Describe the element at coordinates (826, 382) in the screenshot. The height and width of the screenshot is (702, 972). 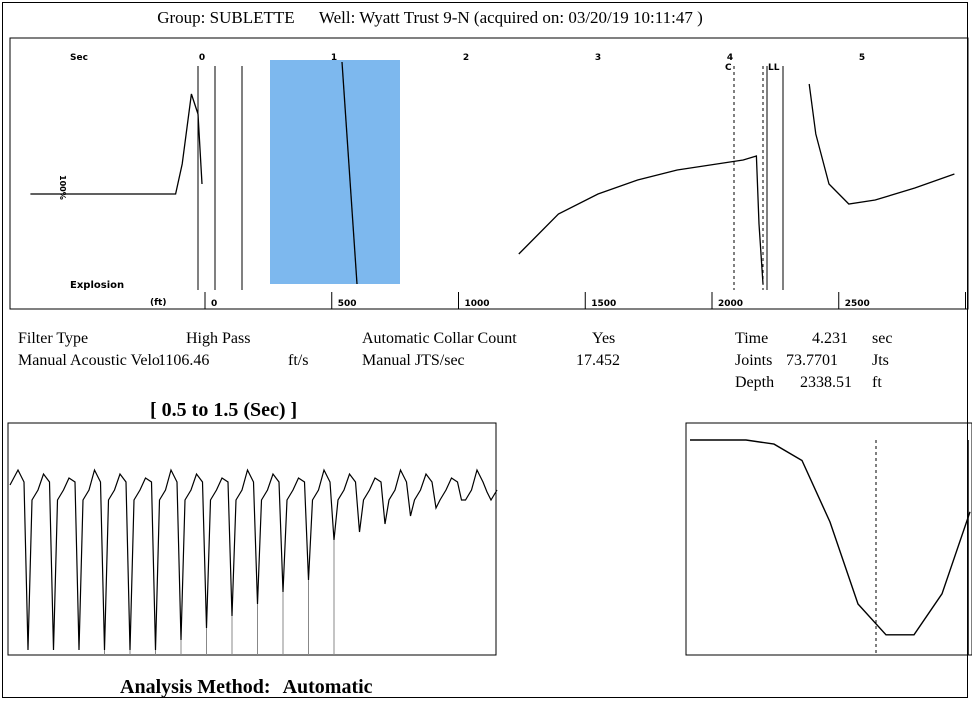
I see `depth-value: 2338.51` at that location.